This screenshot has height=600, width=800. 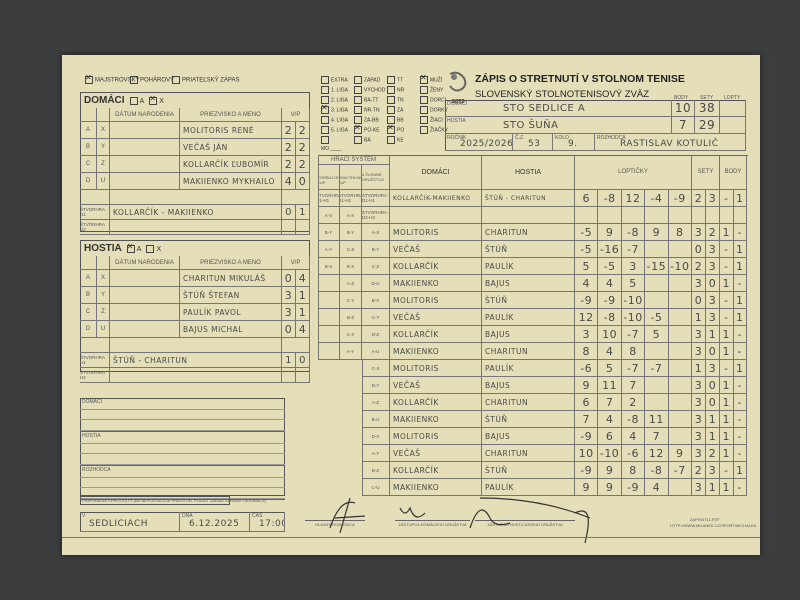 What do you see at coordinates (528, 385) in the screenshot?
I see `away-player: BAJUS` at bounding box center [528, 385].